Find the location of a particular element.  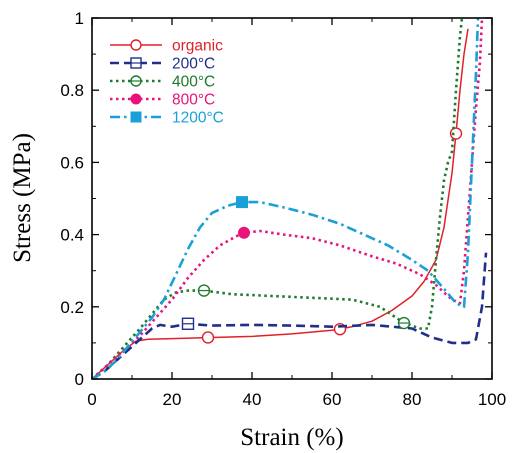

legend-label-4: 800°C is located at coordinates (193, 100).